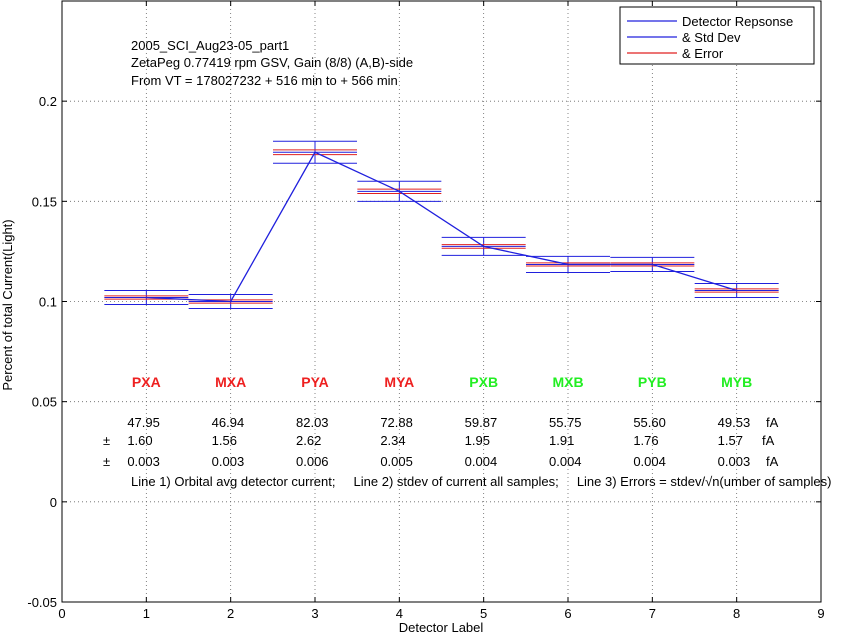 This screenshot has width=862, height=635. Describe the element at coordinates (734, 422) in the screenshot. I see `detector-current-myb: 49.53` at that location.